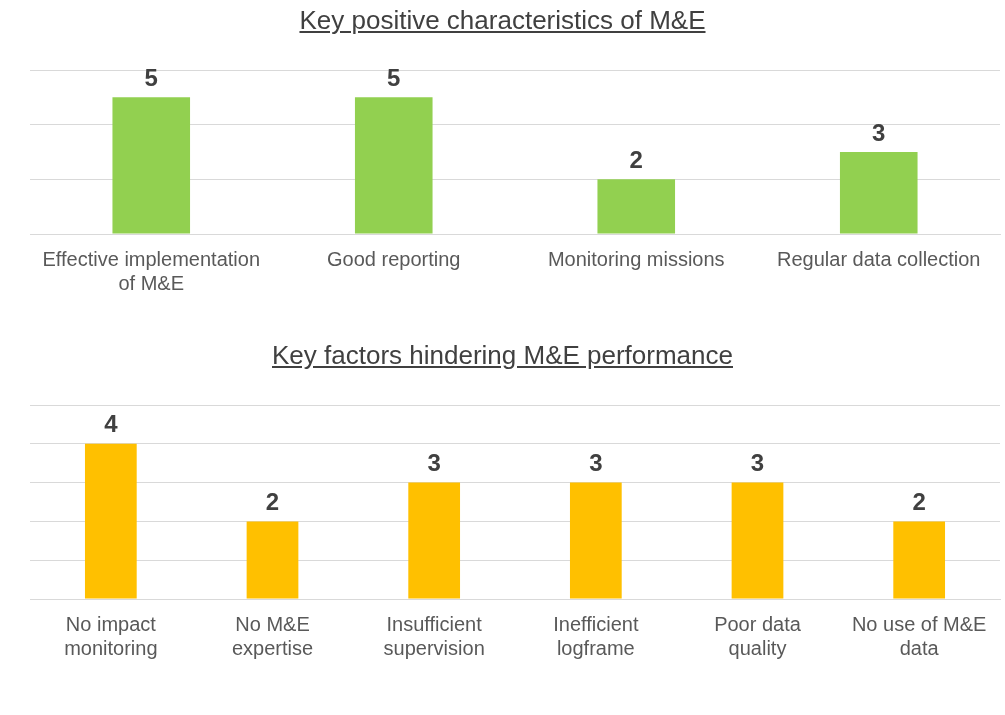 Image resolution: width=1005 pixels, height=715 pixels. I want to click on x-tick-label: No use of M&E data, so click(919, 635).